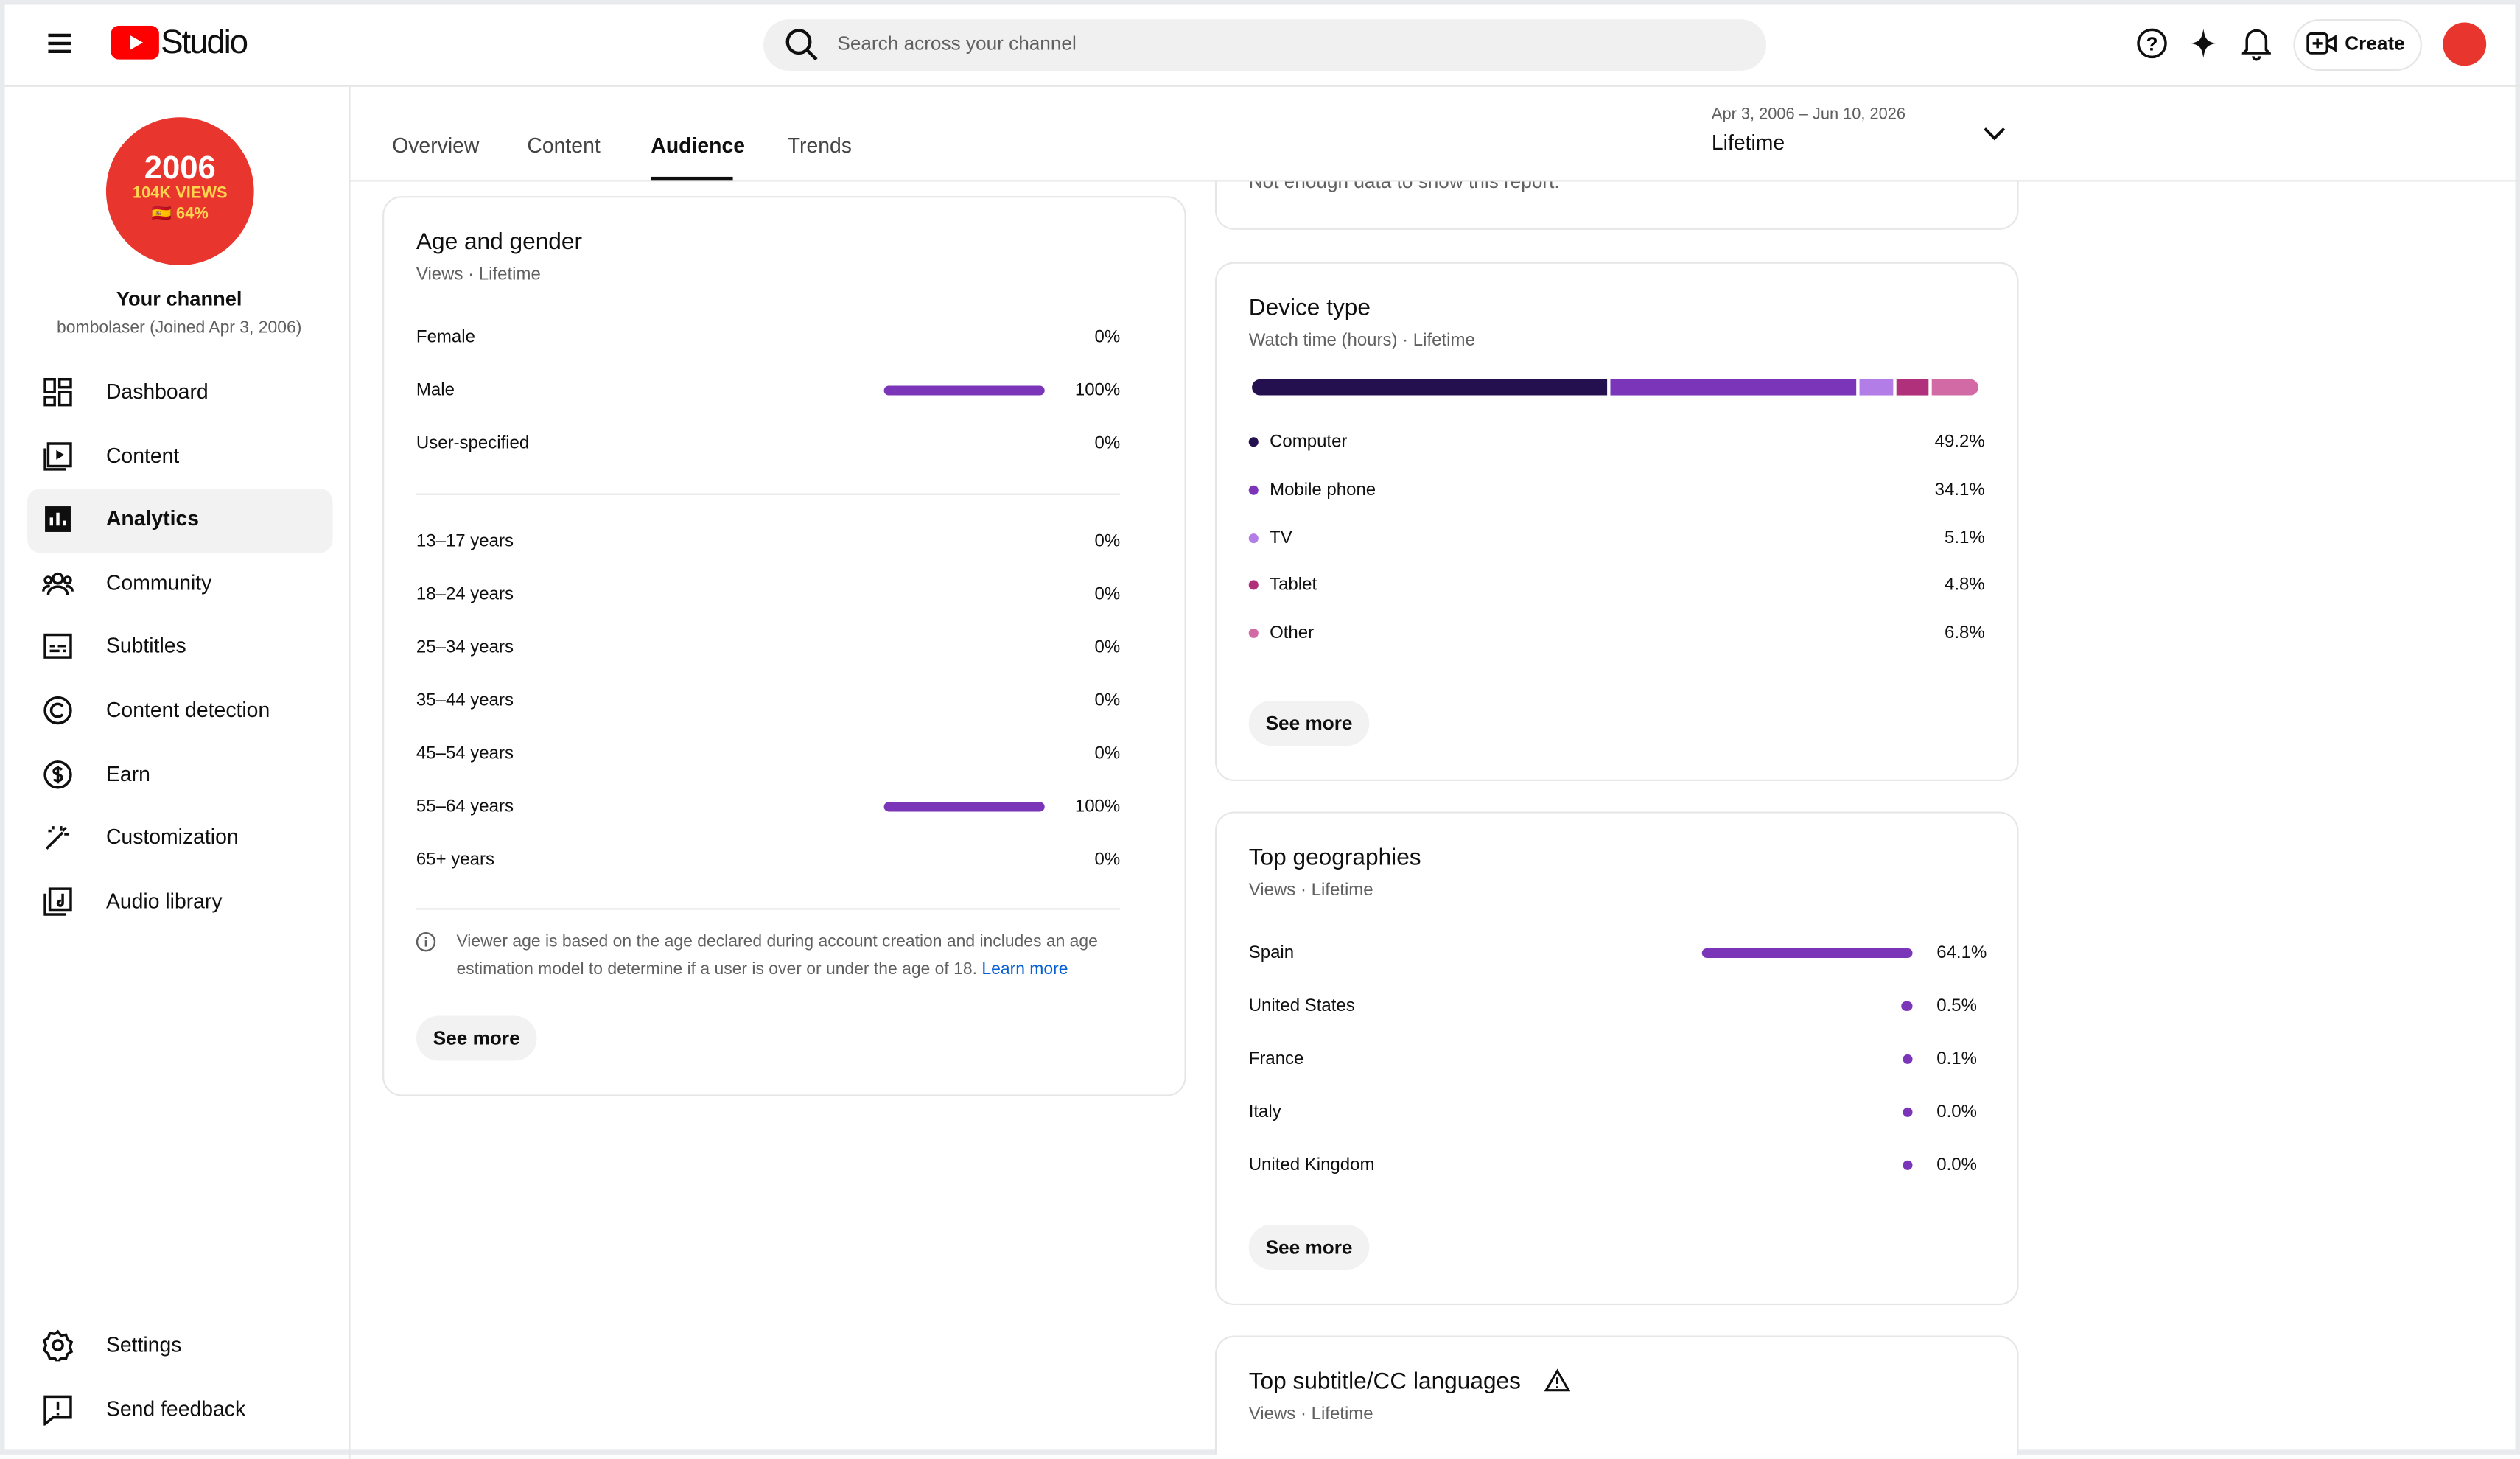 This screenshot has height=1459, width=2520. I want to click on logo-icon, so click(135, 42).